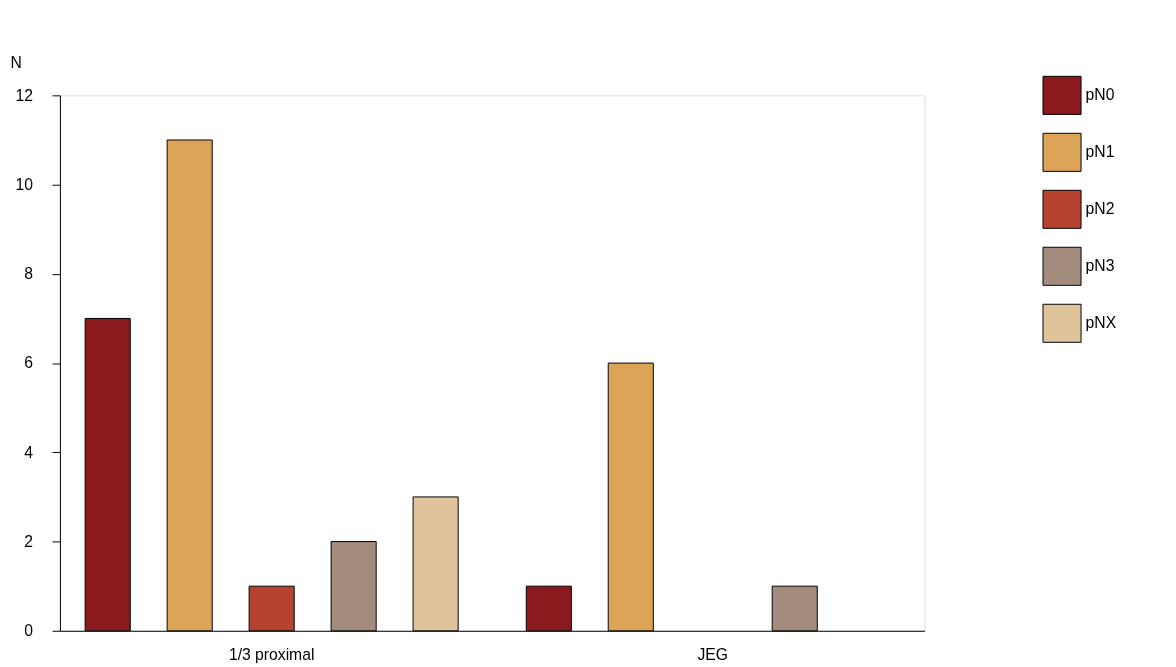 The height and width of the screenshot is (667, 1176). What do you see at coordinates (1100, 266) in the screenshot?
I see `legend-label: pN3` at bounding box center [1100, 266].